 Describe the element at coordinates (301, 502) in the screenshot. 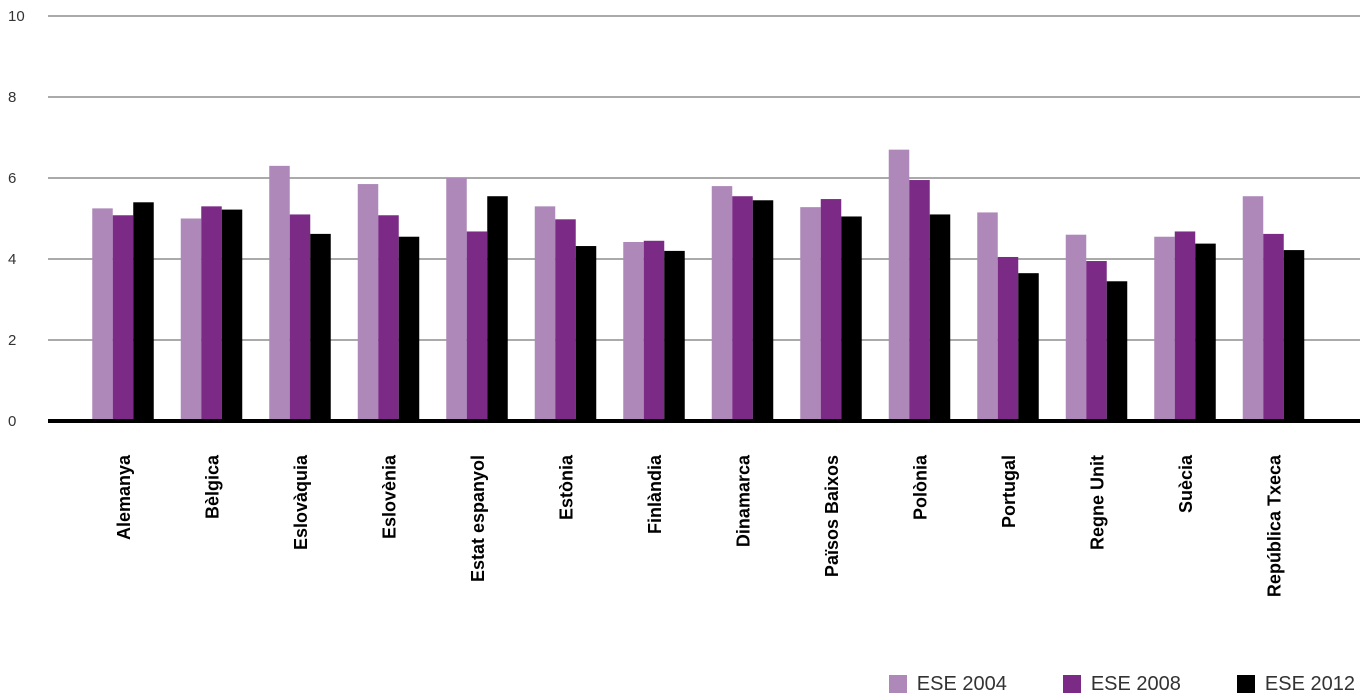

I see `x-category-label: Eslovàquia` at that location.